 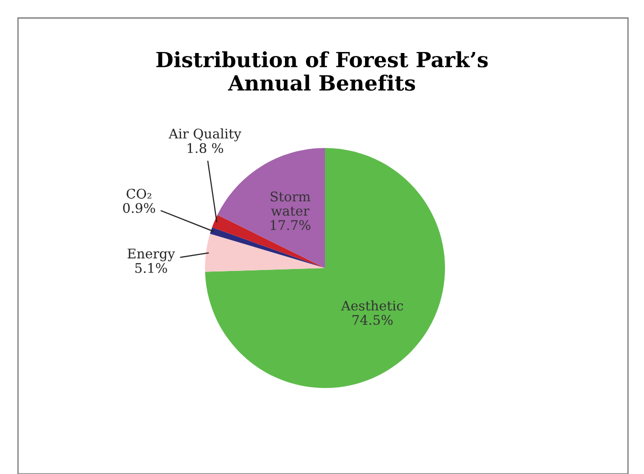 What do you see at coordinates (290, 204) in the screenshot?
I see `slice-label: Storm water` at bounding box center [290, 204].